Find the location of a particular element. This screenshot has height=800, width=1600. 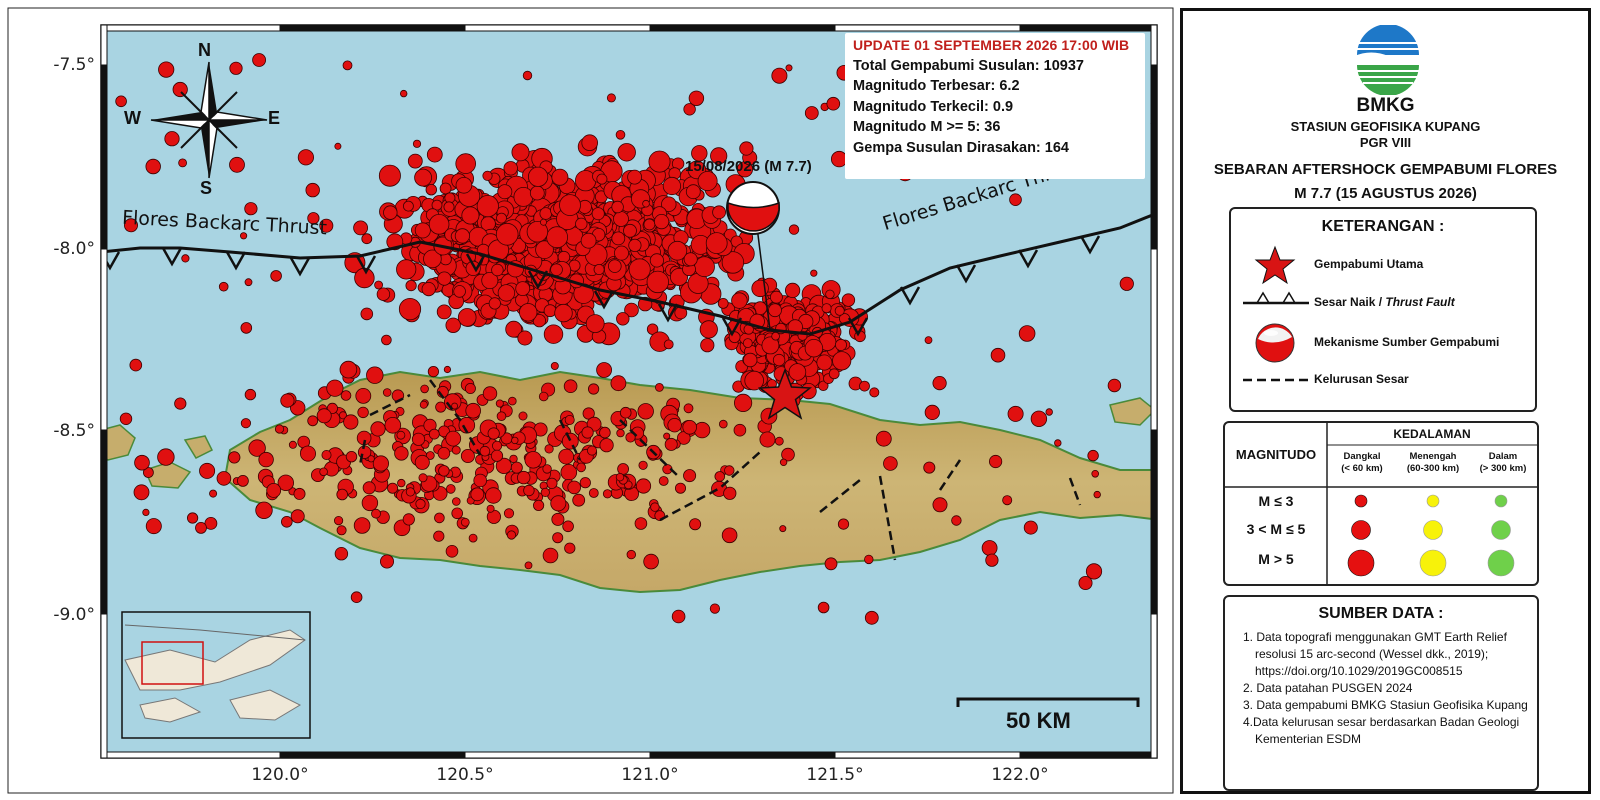

table-grid is located at coordinates (1381, 503).